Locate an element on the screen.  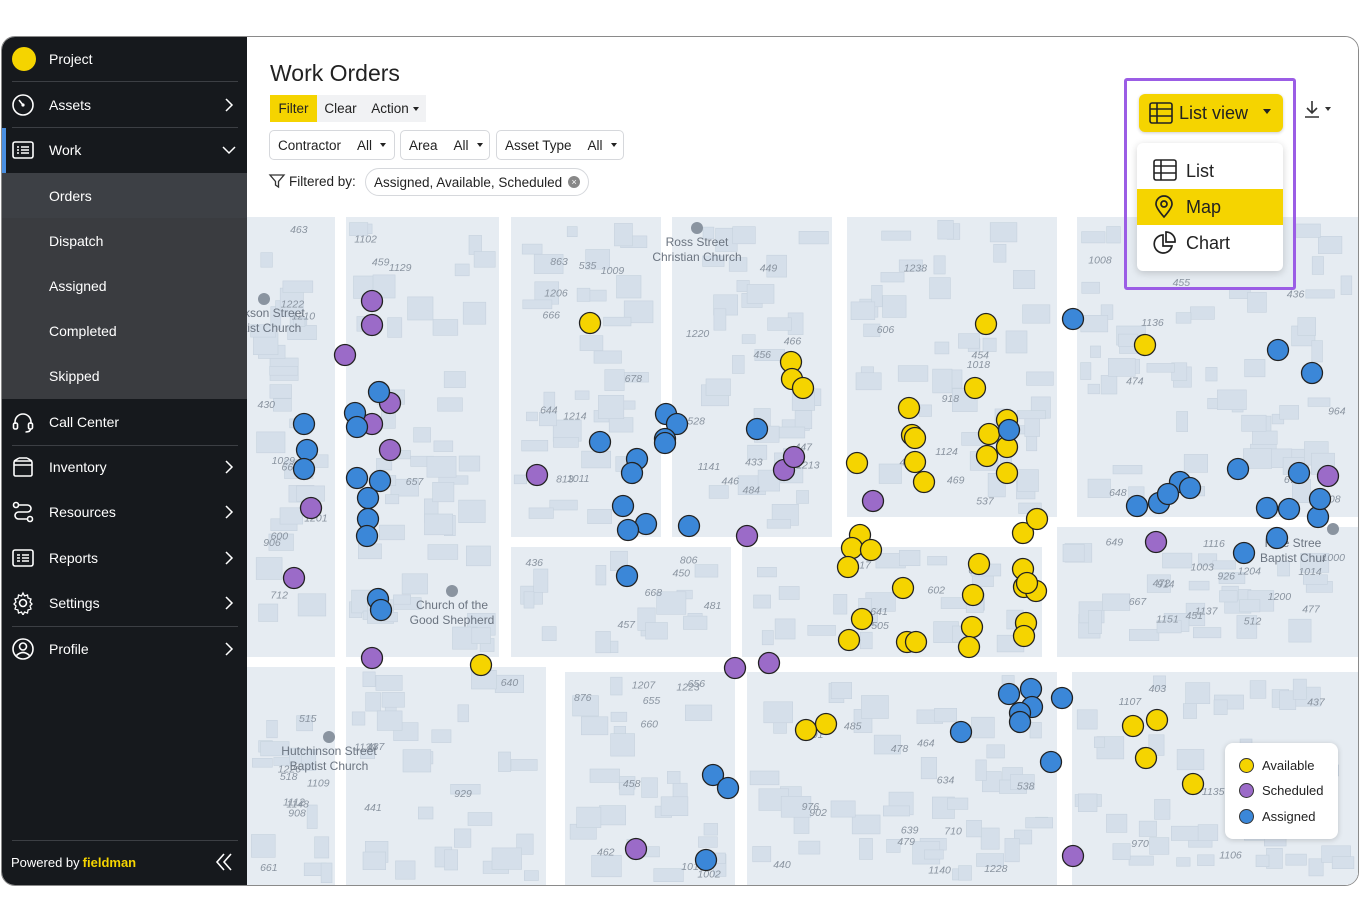
view-option-list: List is located at coordinates (1210, 171).